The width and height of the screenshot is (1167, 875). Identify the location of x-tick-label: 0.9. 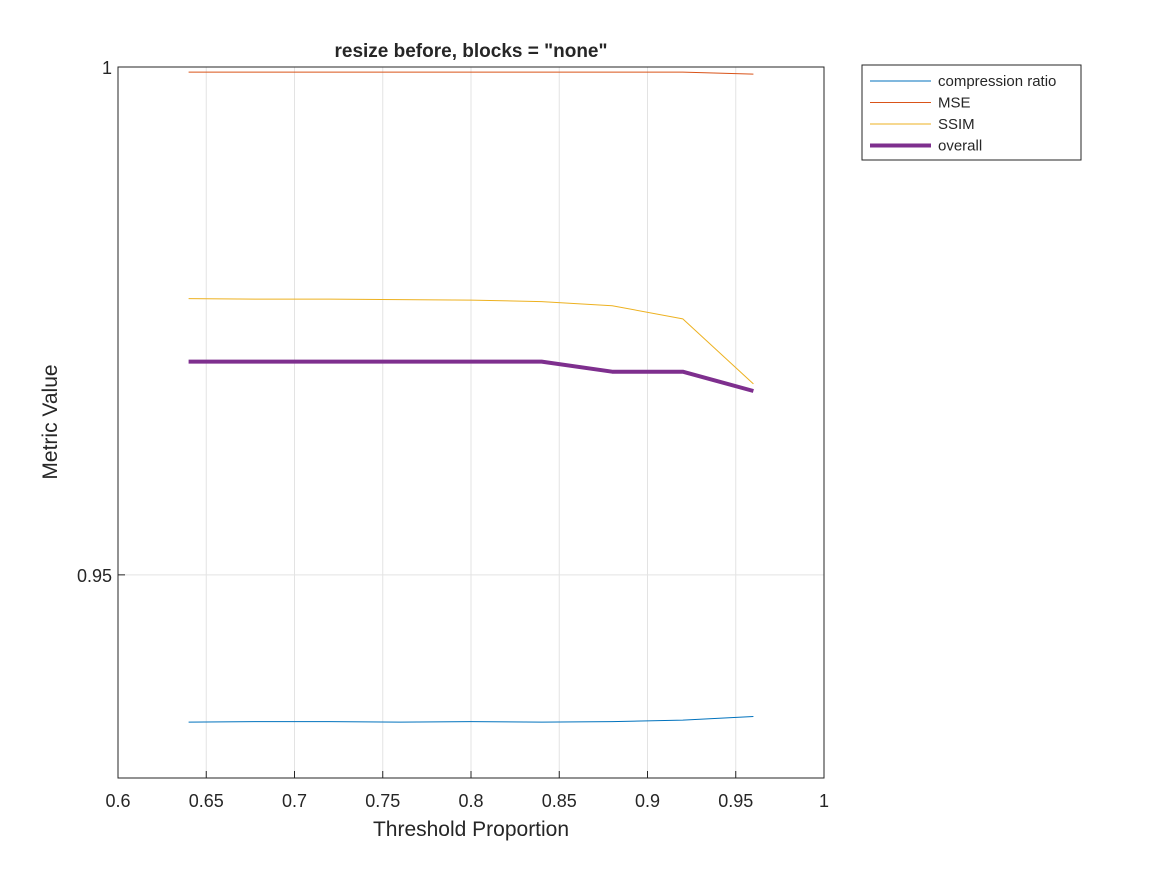
(647, 801).